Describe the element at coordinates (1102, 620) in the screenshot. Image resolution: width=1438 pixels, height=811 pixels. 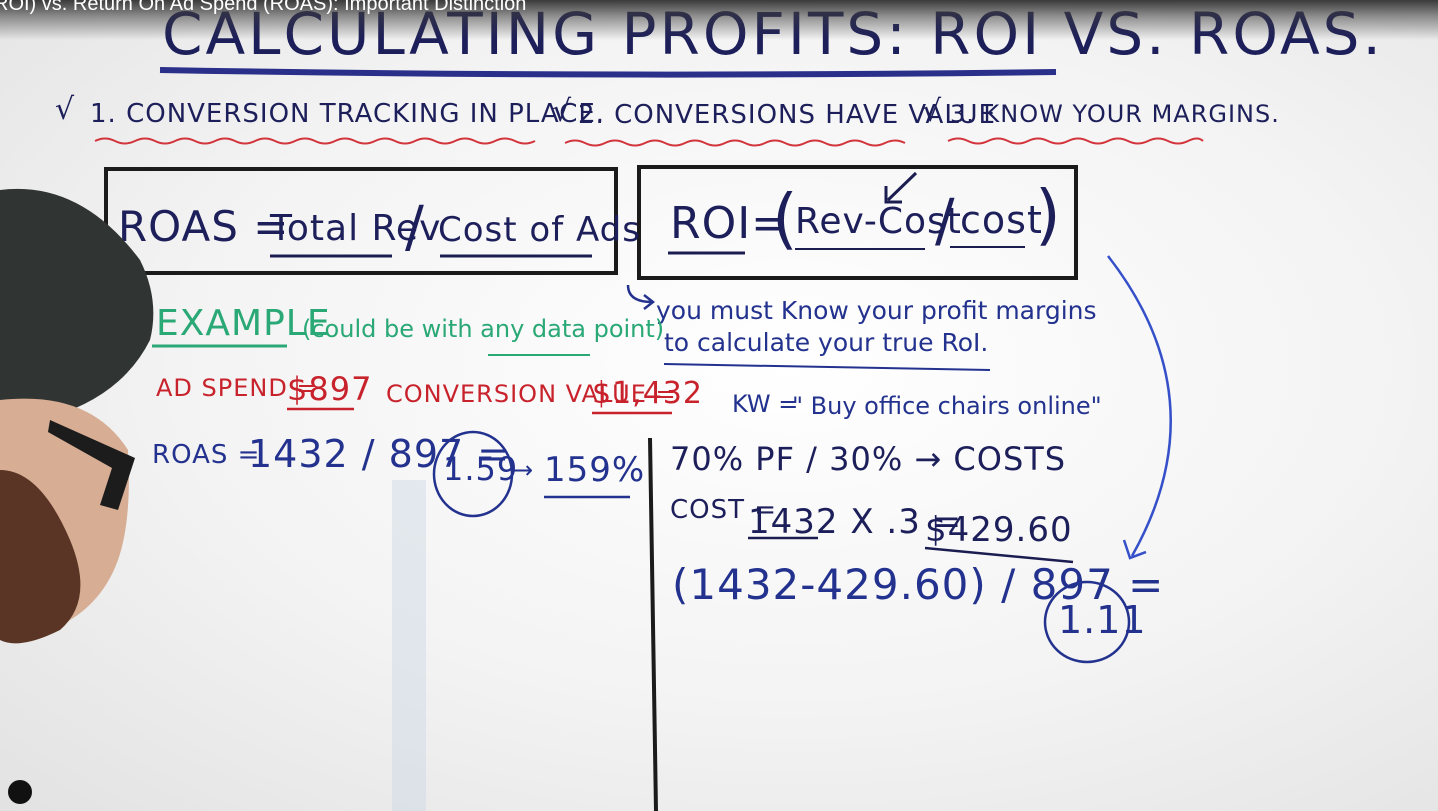
I see `roi-calc-result: 1.11` at that location.